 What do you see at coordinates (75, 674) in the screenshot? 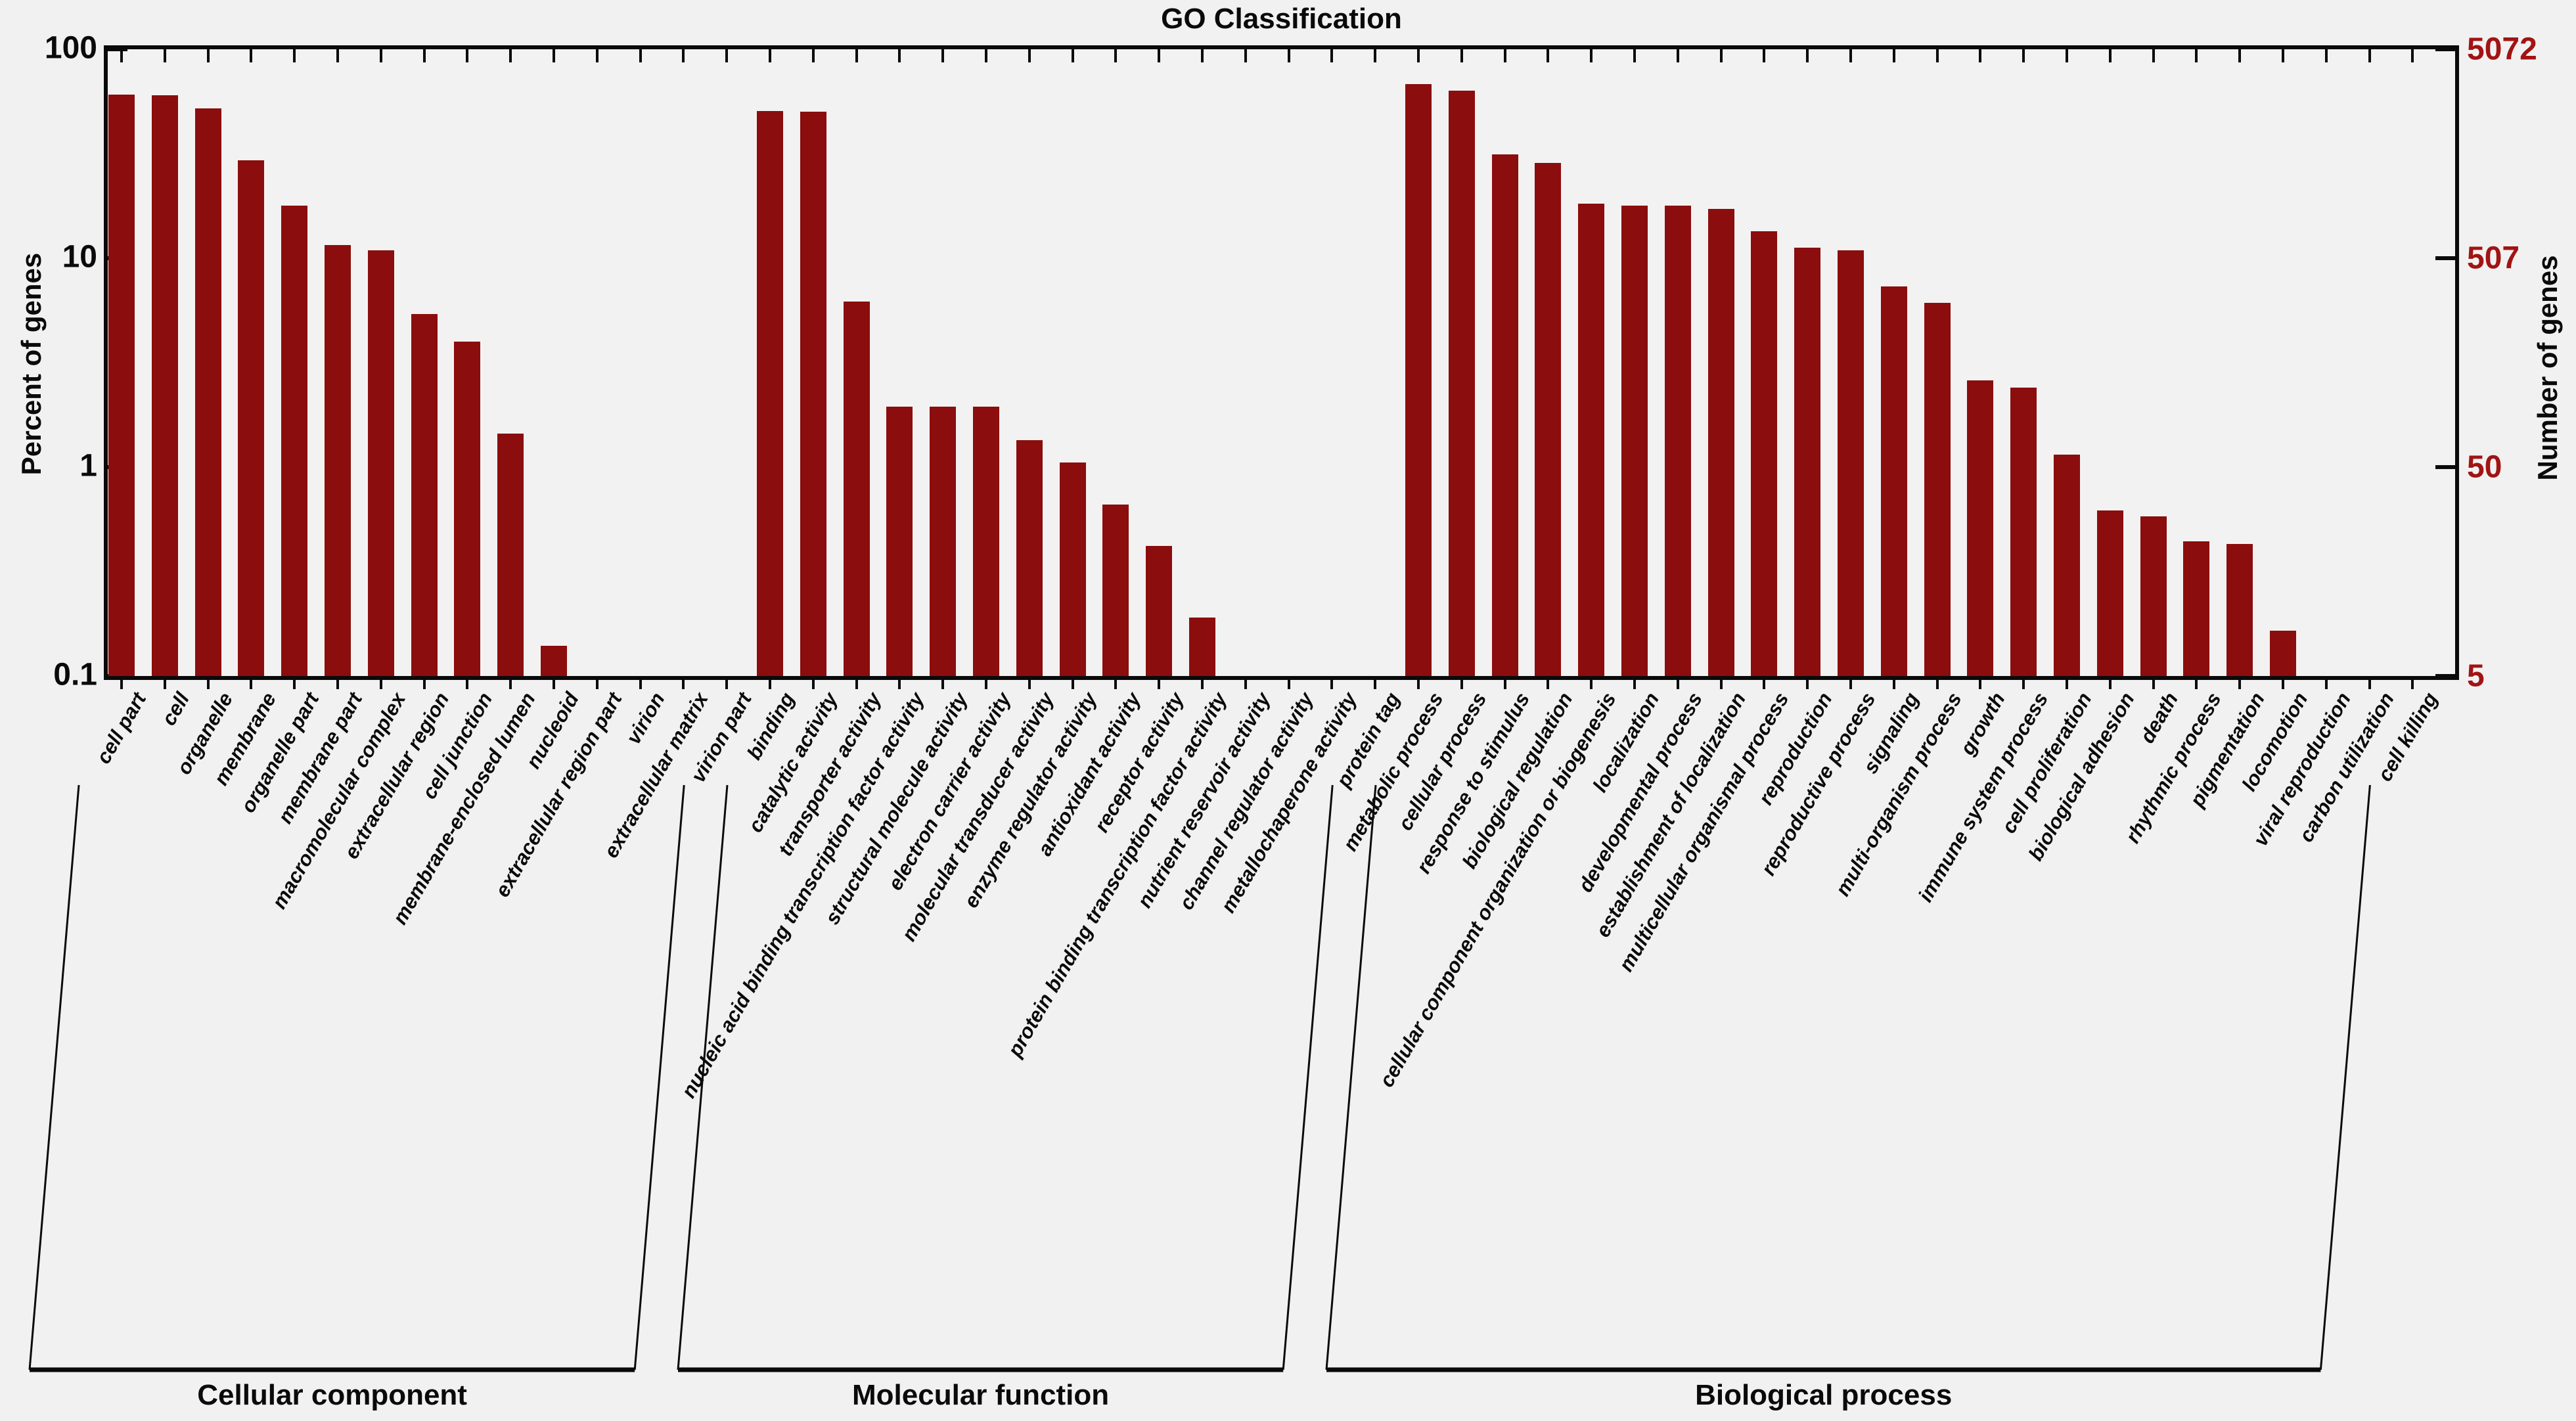
I see `left-axis-tick-label: 0.1` at bounding box center [75, 674].